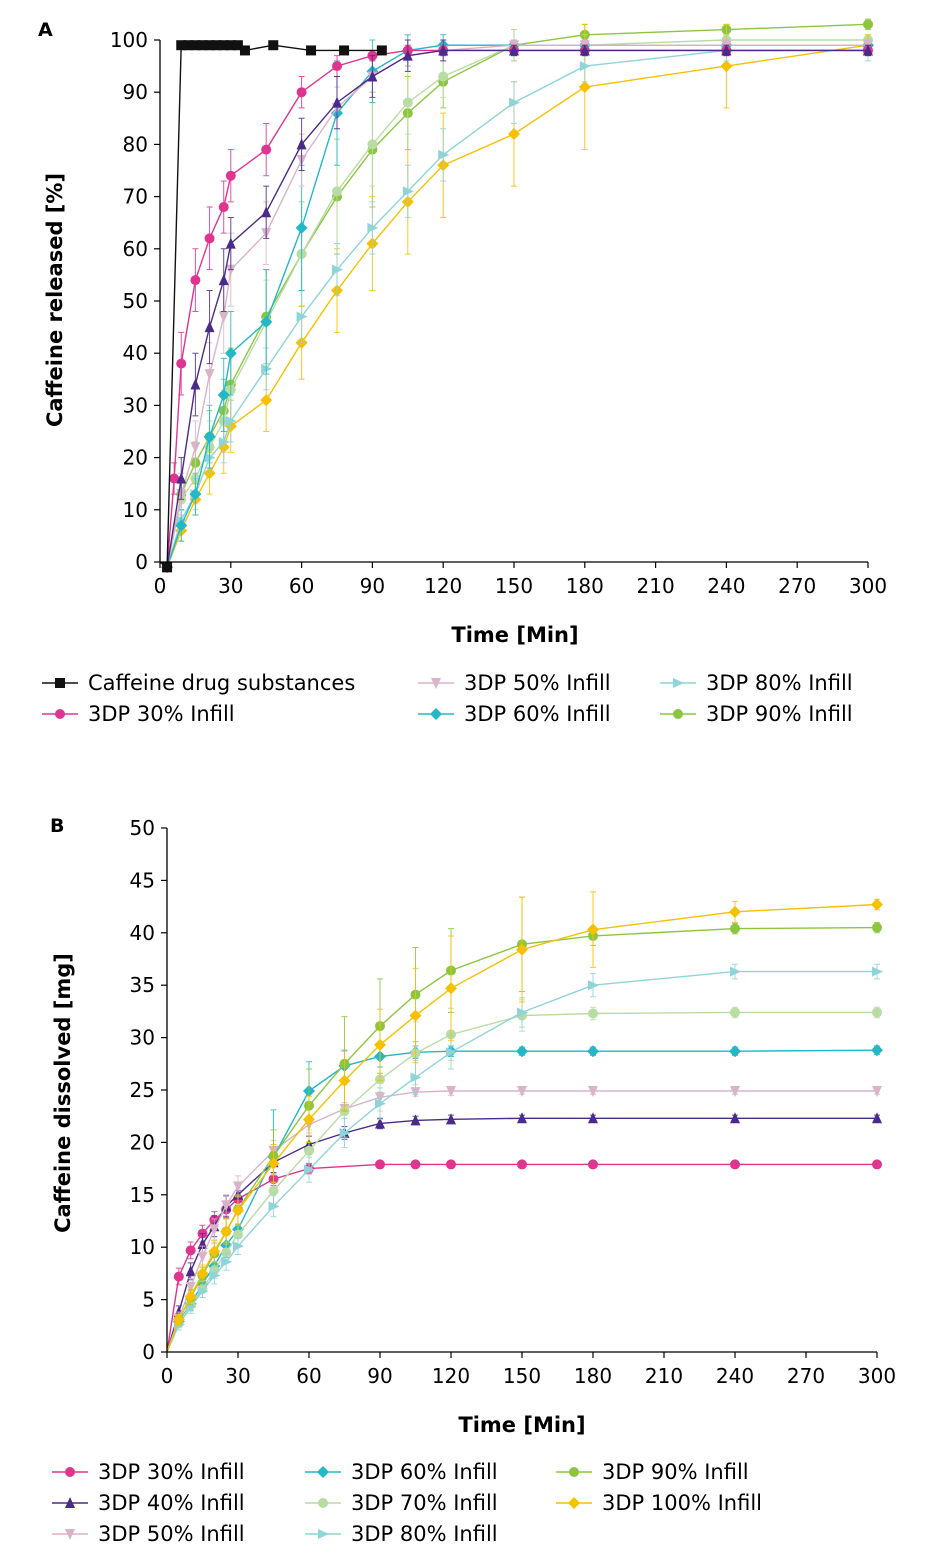 The height and width of the screenshot is (1560, 950). I want to click on y-tick-label-b: 50, so click(142, 828).